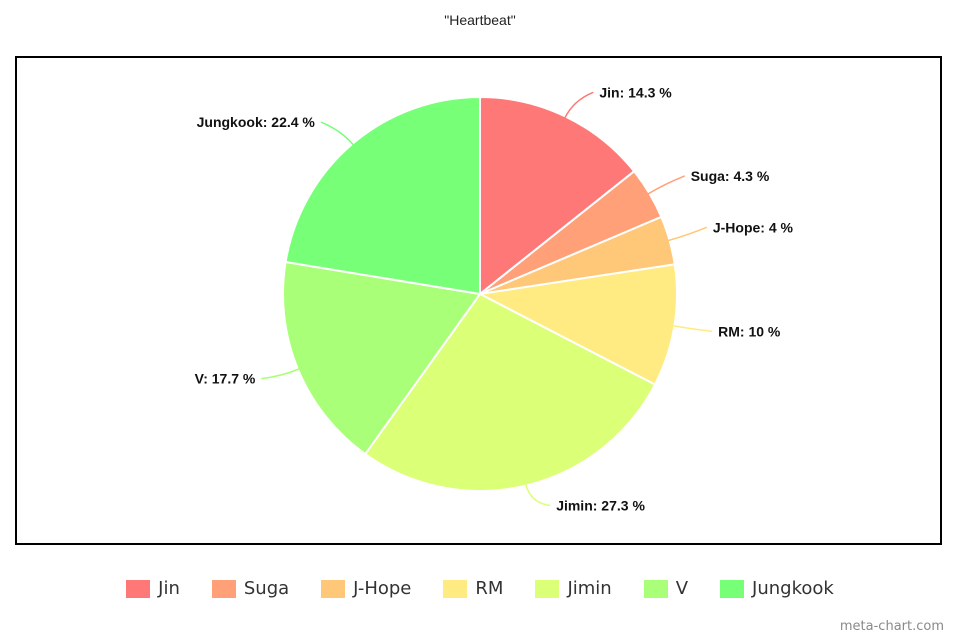 Image resolution: width=960 pixels, height=640 pixels. Describe the element at coordinates (579, 105) in the screenshot. I see `leader-line-jin` at that location.